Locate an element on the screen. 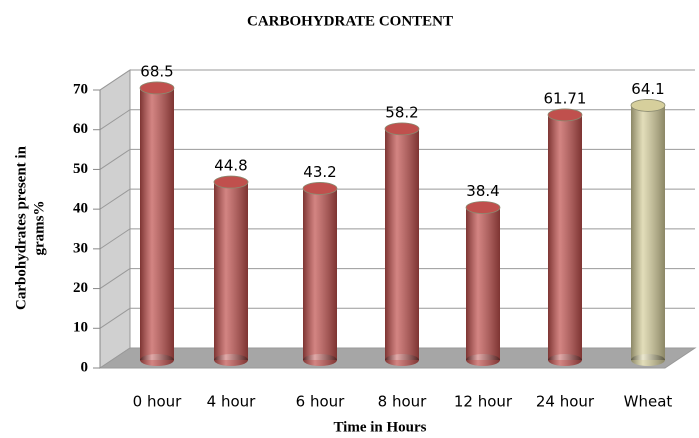  x-tick-label: 4 hour is located at coordinates (232, 402).